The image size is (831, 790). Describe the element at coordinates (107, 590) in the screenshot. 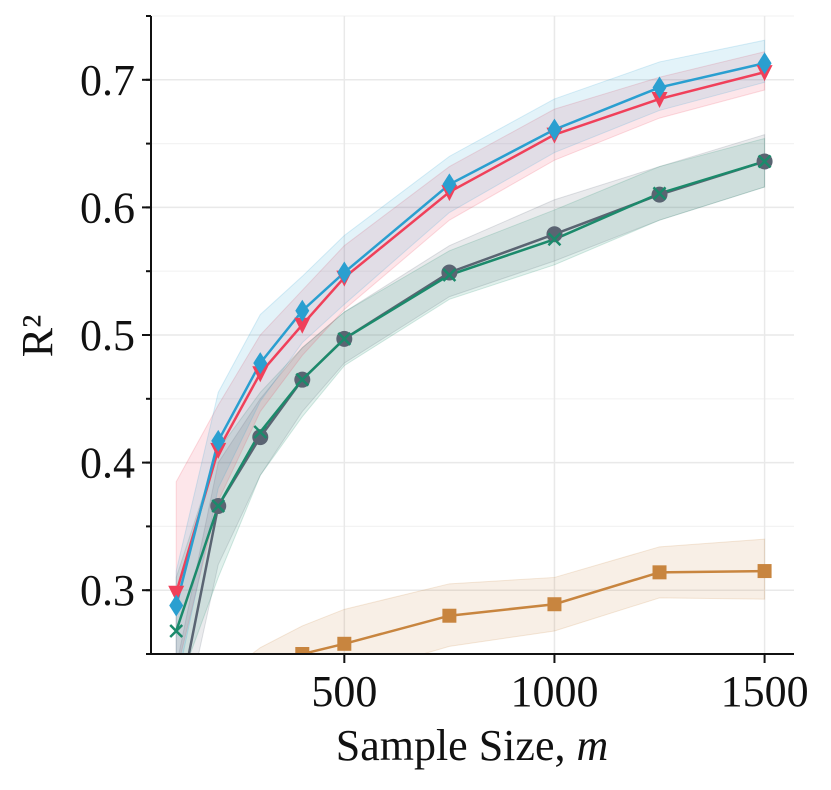

I see `y-tick-label: 0.3` at that location.